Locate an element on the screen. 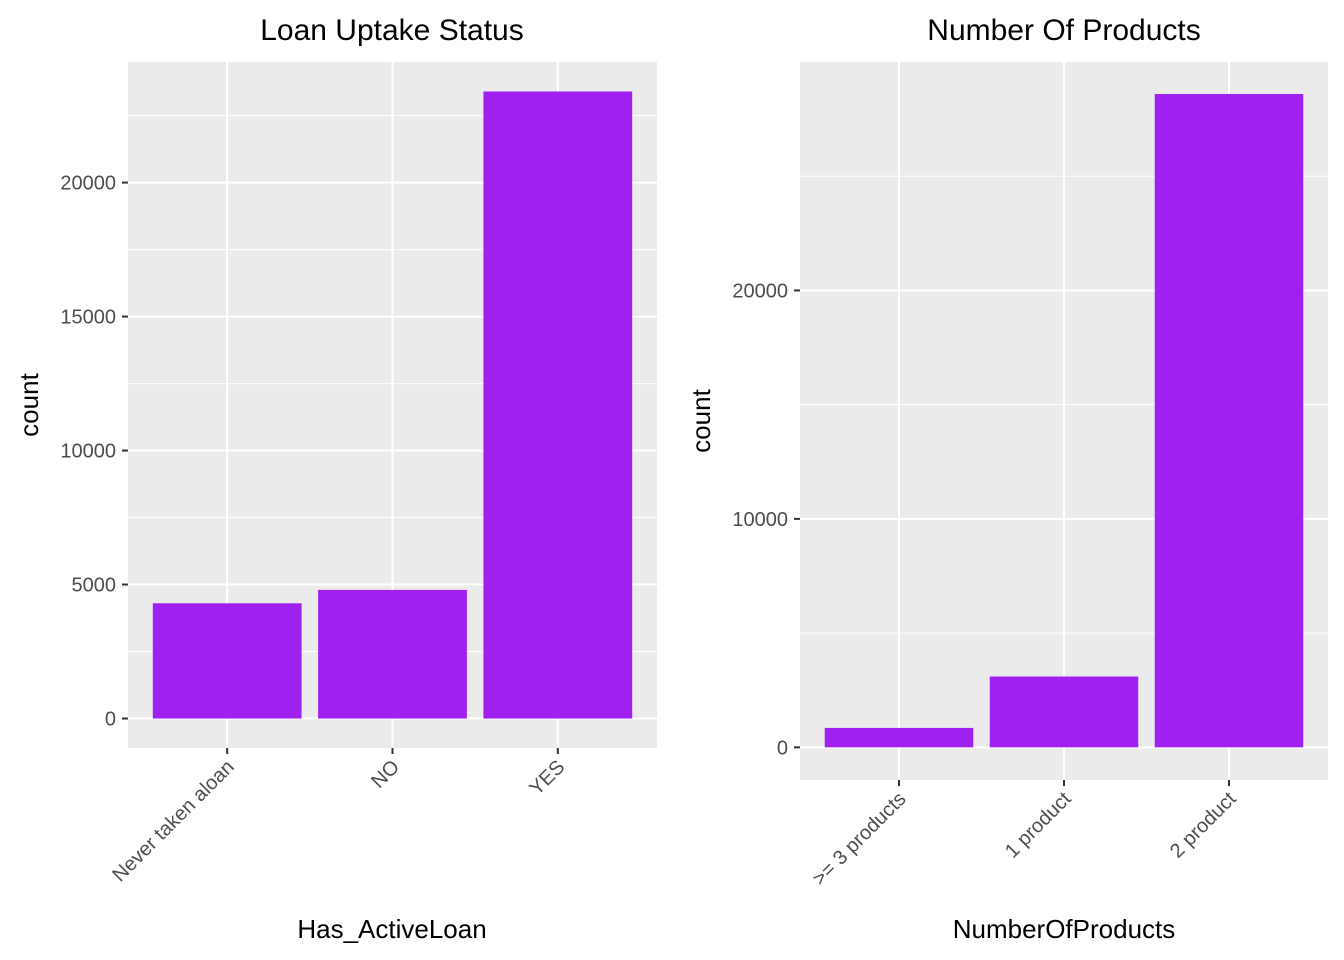 The width and height of the screenshot is (1344, 960). x-tick-label: YES is located at coordinates (547, 778).